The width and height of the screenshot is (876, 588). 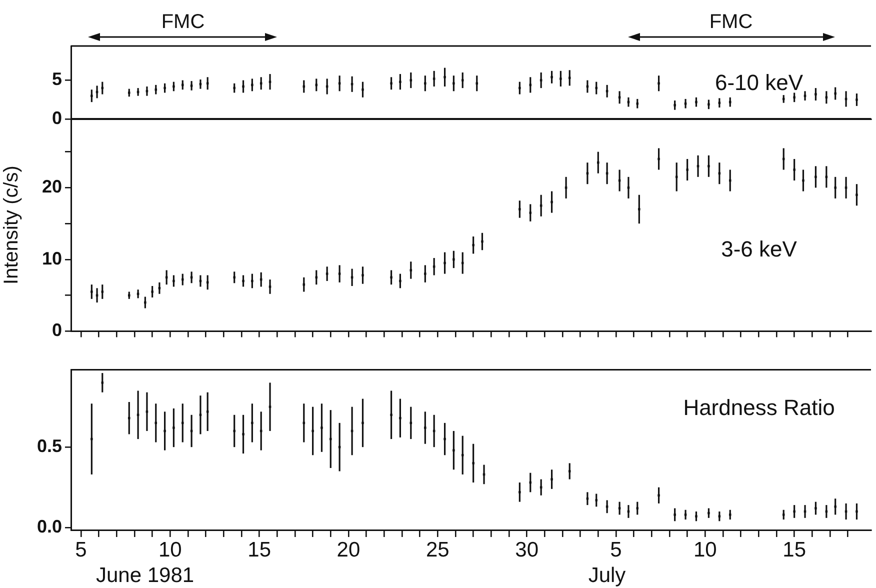 I want to click on series-label: 6-10 keV, so click(x=759, y=83).